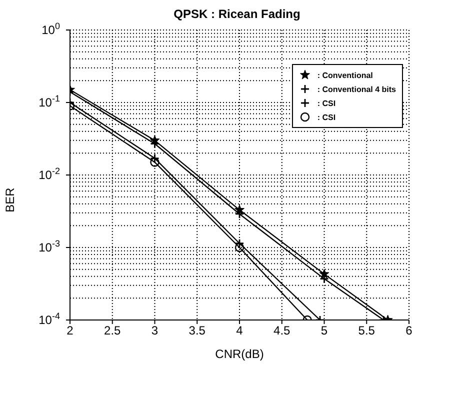  I want to click on y-tick-label: 10$^{0}$, so click(51, 29).